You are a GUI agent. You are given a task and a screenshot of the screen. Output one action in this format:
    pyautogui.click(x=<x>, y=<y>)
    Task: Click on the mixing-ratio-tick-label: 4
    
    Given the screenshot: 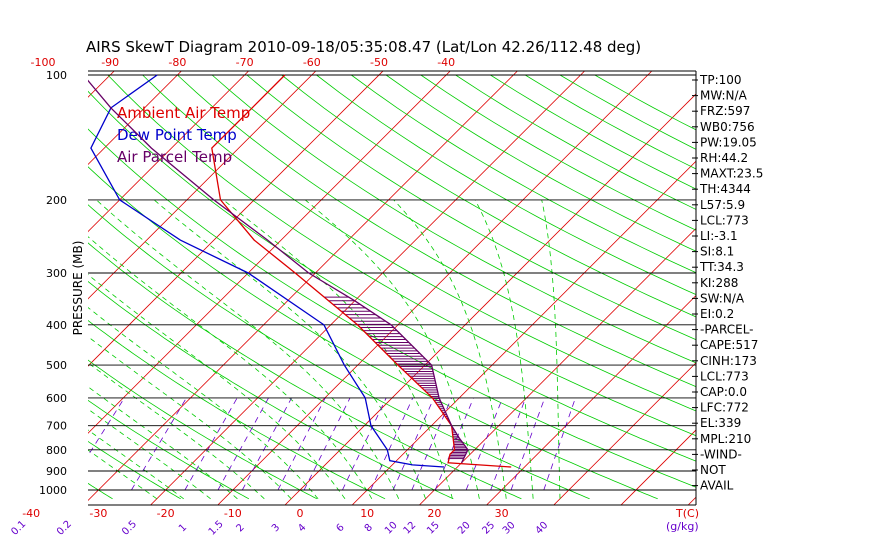 What is the action you would take?
    pyautogui.click(x=302, y=528)
    